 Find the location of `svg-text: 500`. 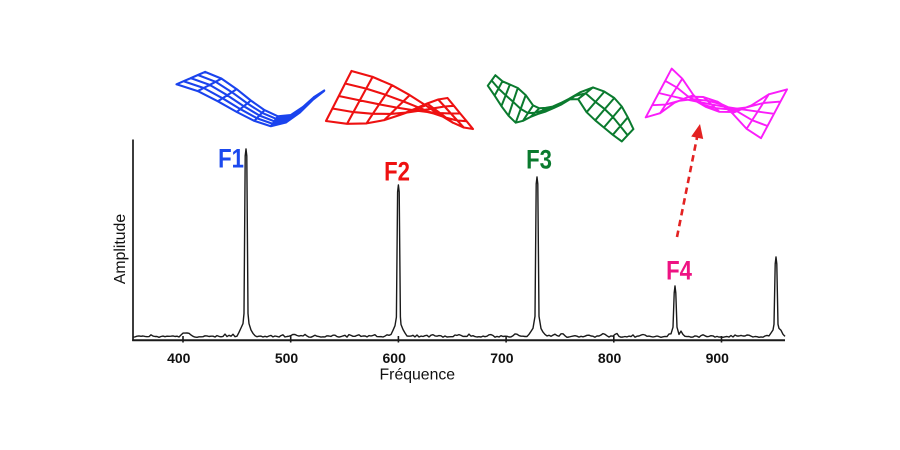

svg-text: 500 is located at coordinates (287, 358).